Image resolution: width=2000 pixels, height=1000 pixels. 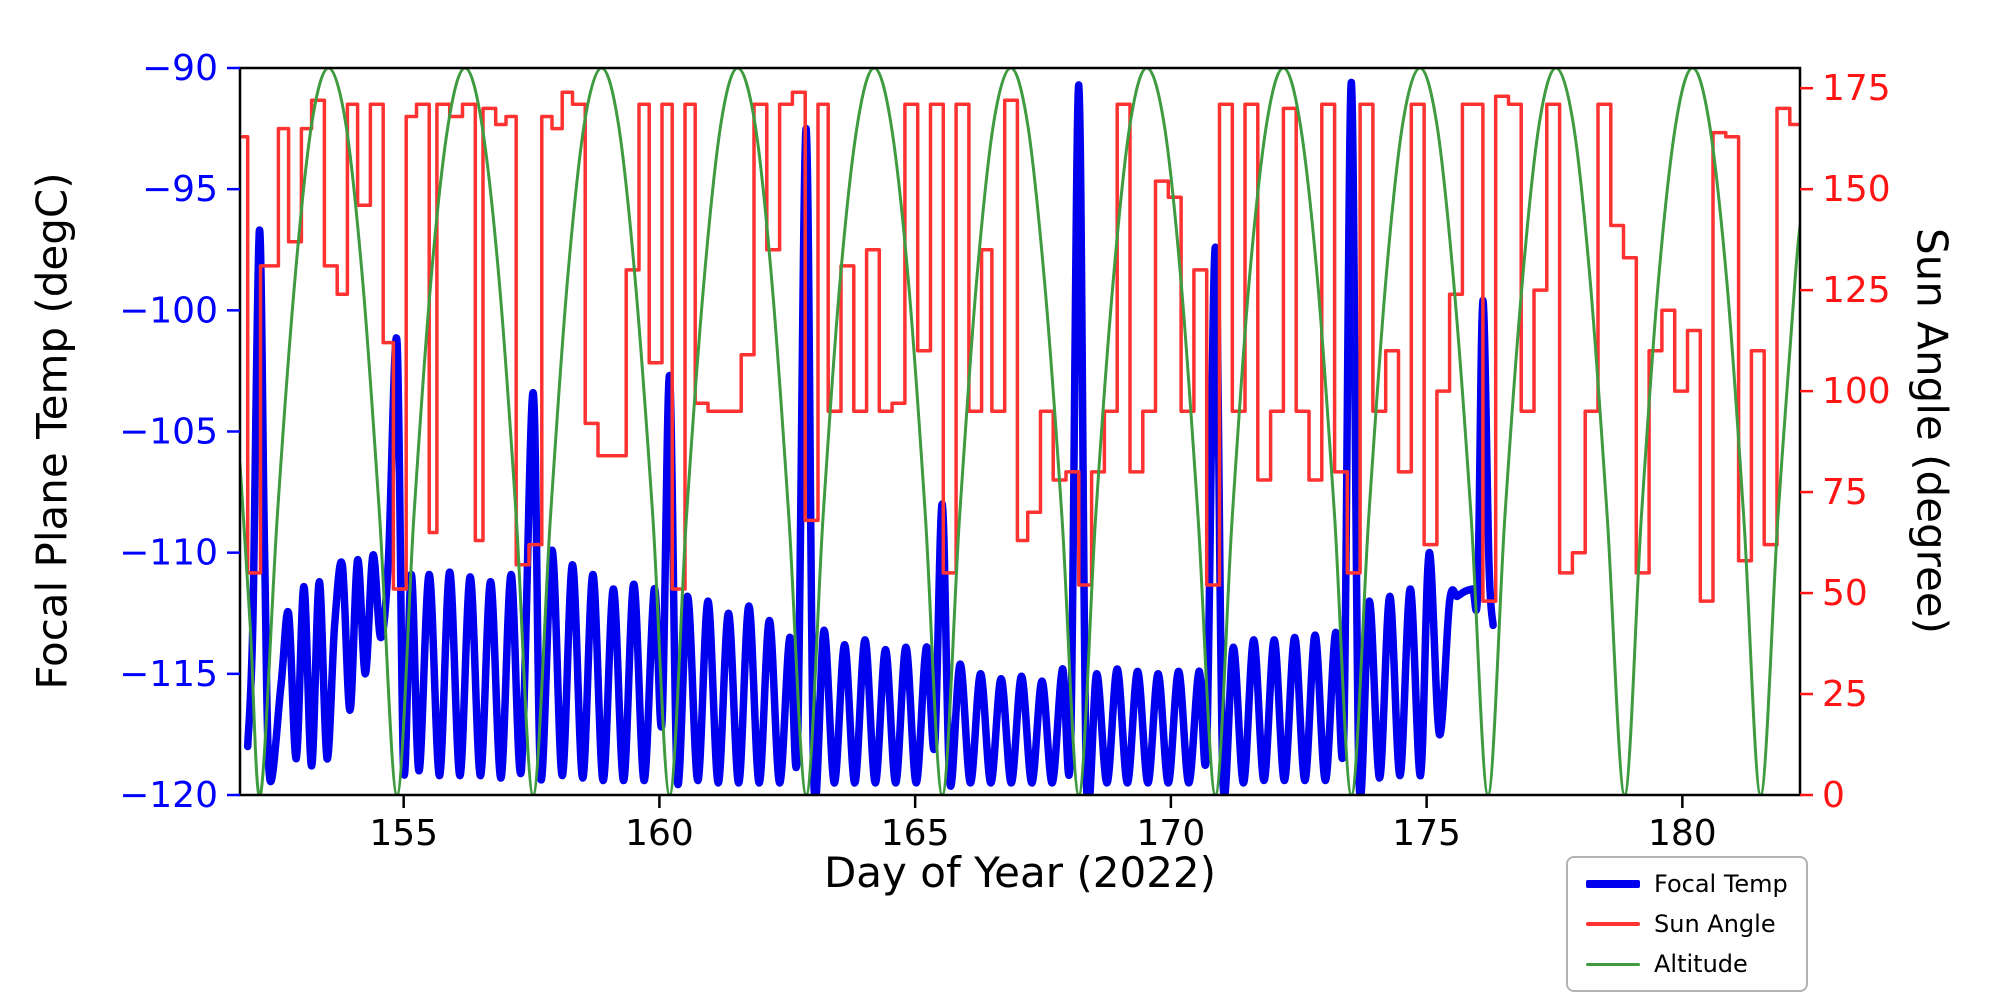 I want to click on legend-line-sun-angle, so click(x=1613, y=924).